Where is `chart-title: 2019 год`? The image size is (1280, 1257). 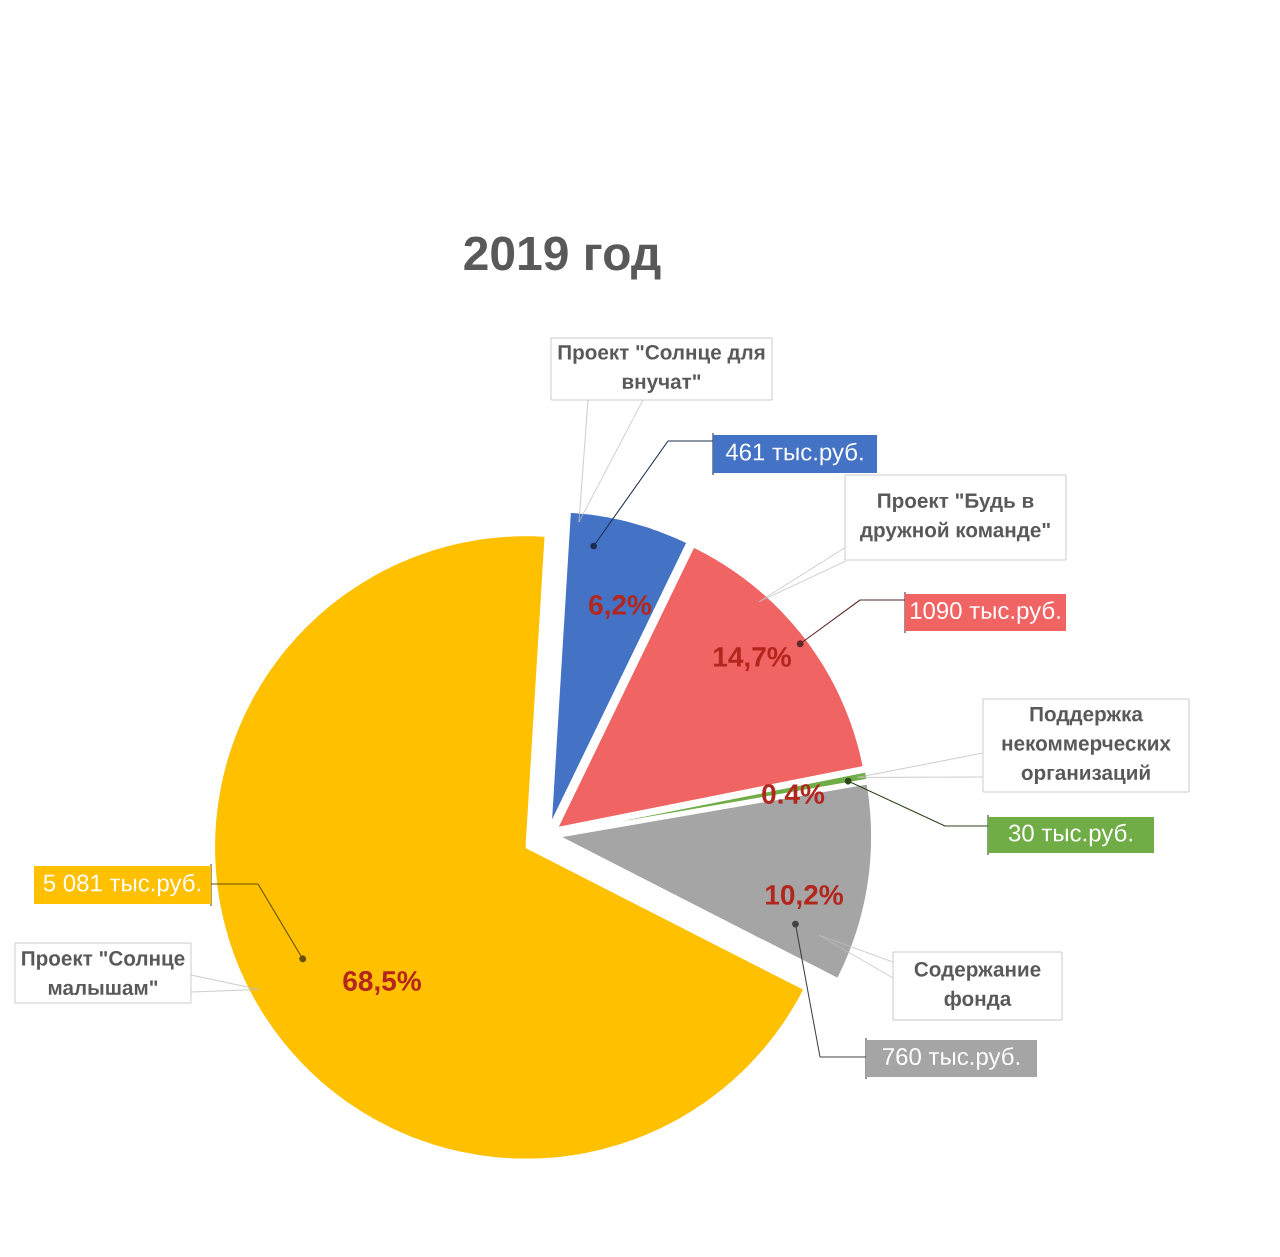
chart-title: 2019 год is located at coordinates (562, 258).